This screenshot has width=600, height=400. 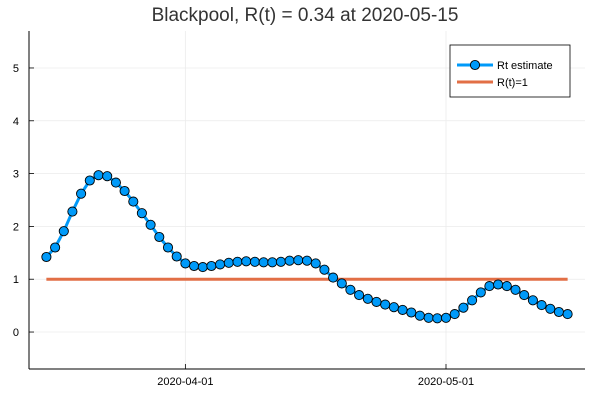 I want to click on chart-title: Blackpool, R(t) = 0.34 at 2020-05-15, so click(x=305, y=15).